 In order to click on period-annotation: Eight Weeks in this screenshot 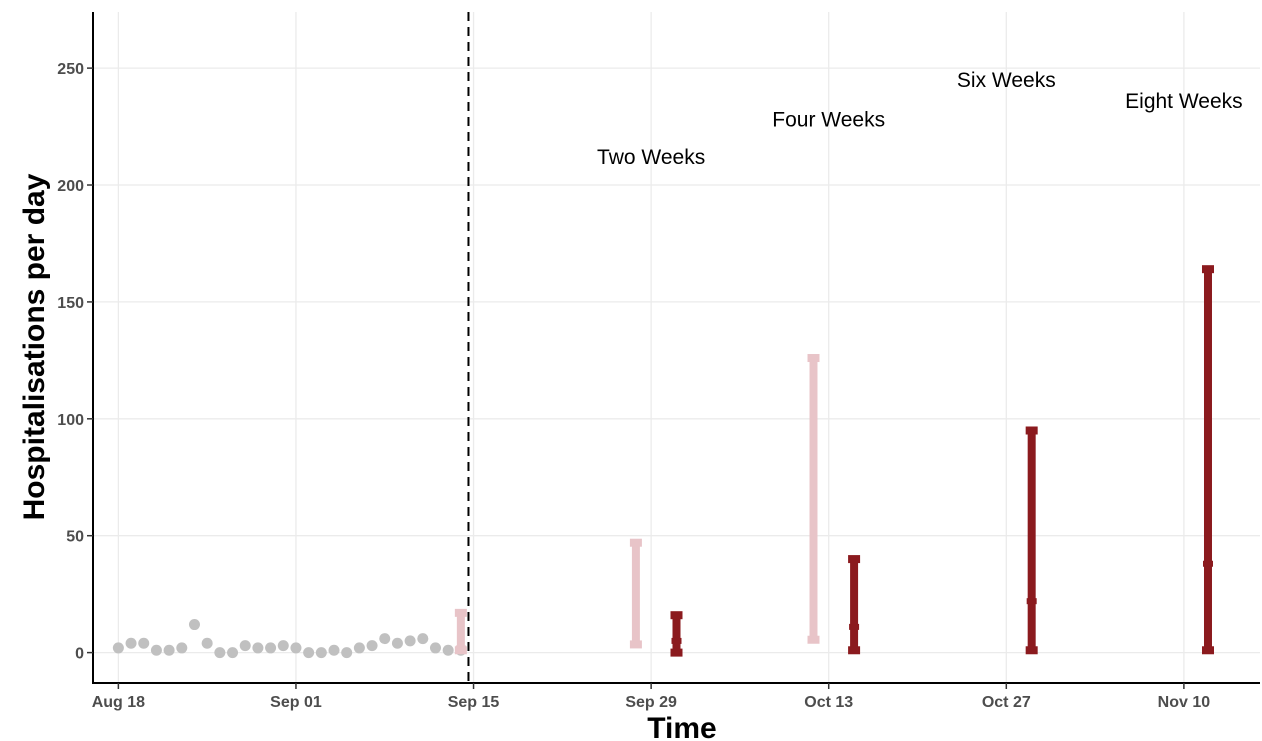, I will do `click(1184, 101)`.